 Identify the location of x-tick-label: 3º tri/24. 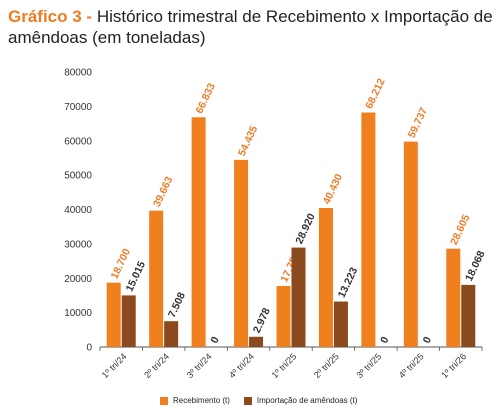
(199, 365).